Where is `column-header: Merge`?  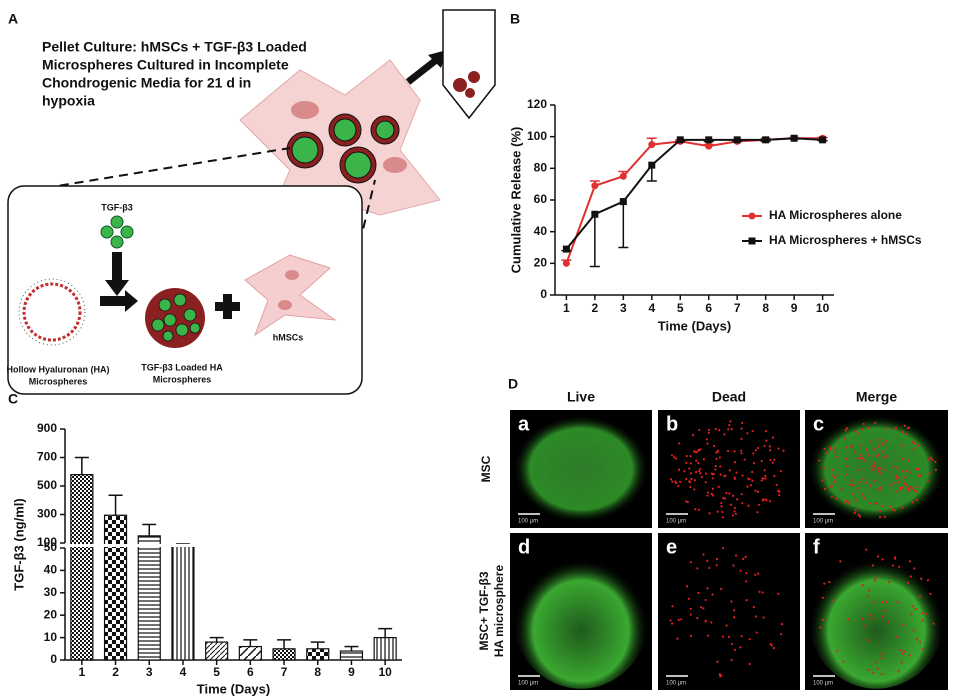
column-header: Merge is located at coordinates (876, 397).